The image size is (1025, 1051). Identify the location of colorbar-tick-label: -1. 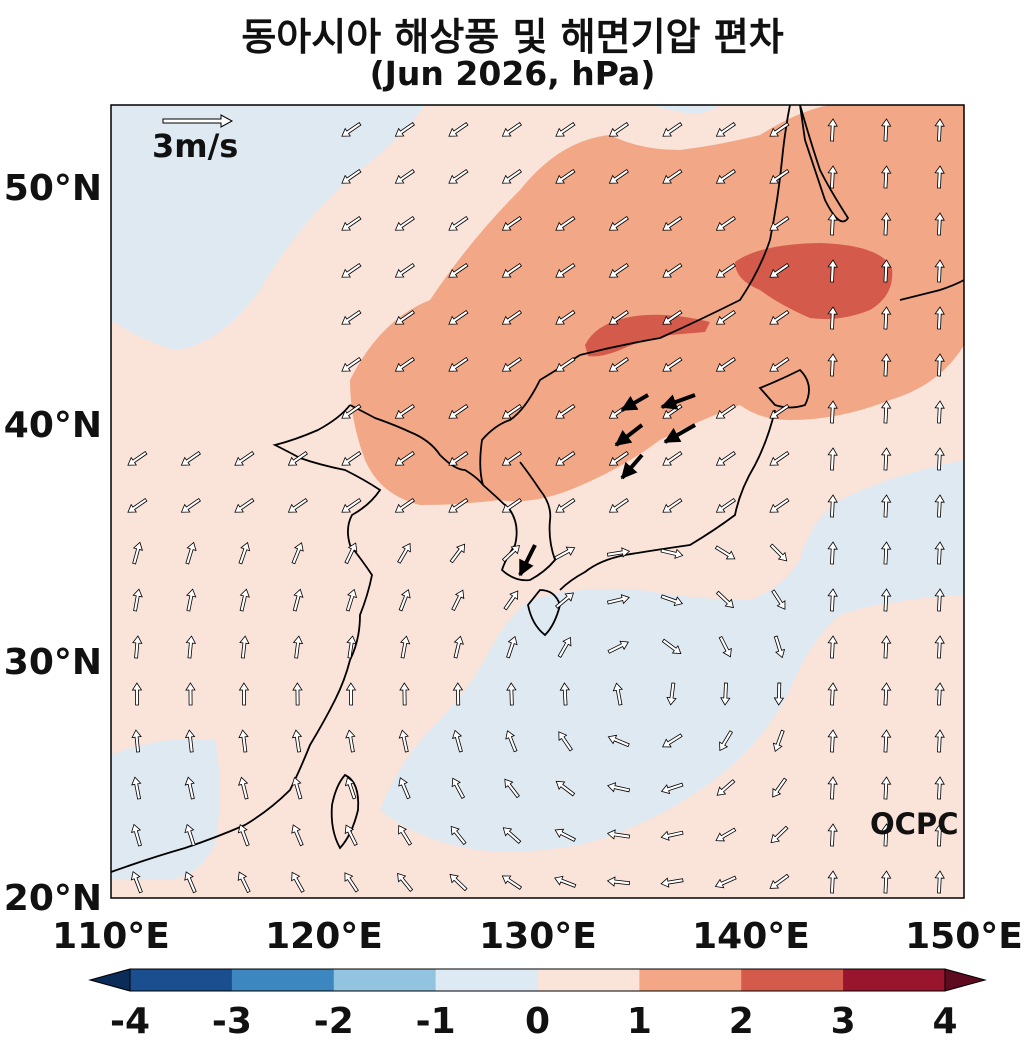
(436, 1021).